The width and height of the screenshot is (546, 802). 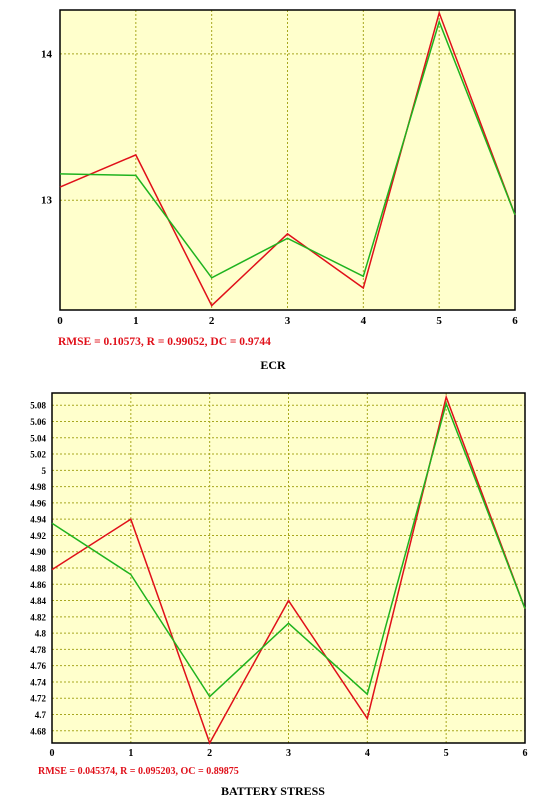 I want to click on y-tick-label: 4.74, so click(x=38, y=682).